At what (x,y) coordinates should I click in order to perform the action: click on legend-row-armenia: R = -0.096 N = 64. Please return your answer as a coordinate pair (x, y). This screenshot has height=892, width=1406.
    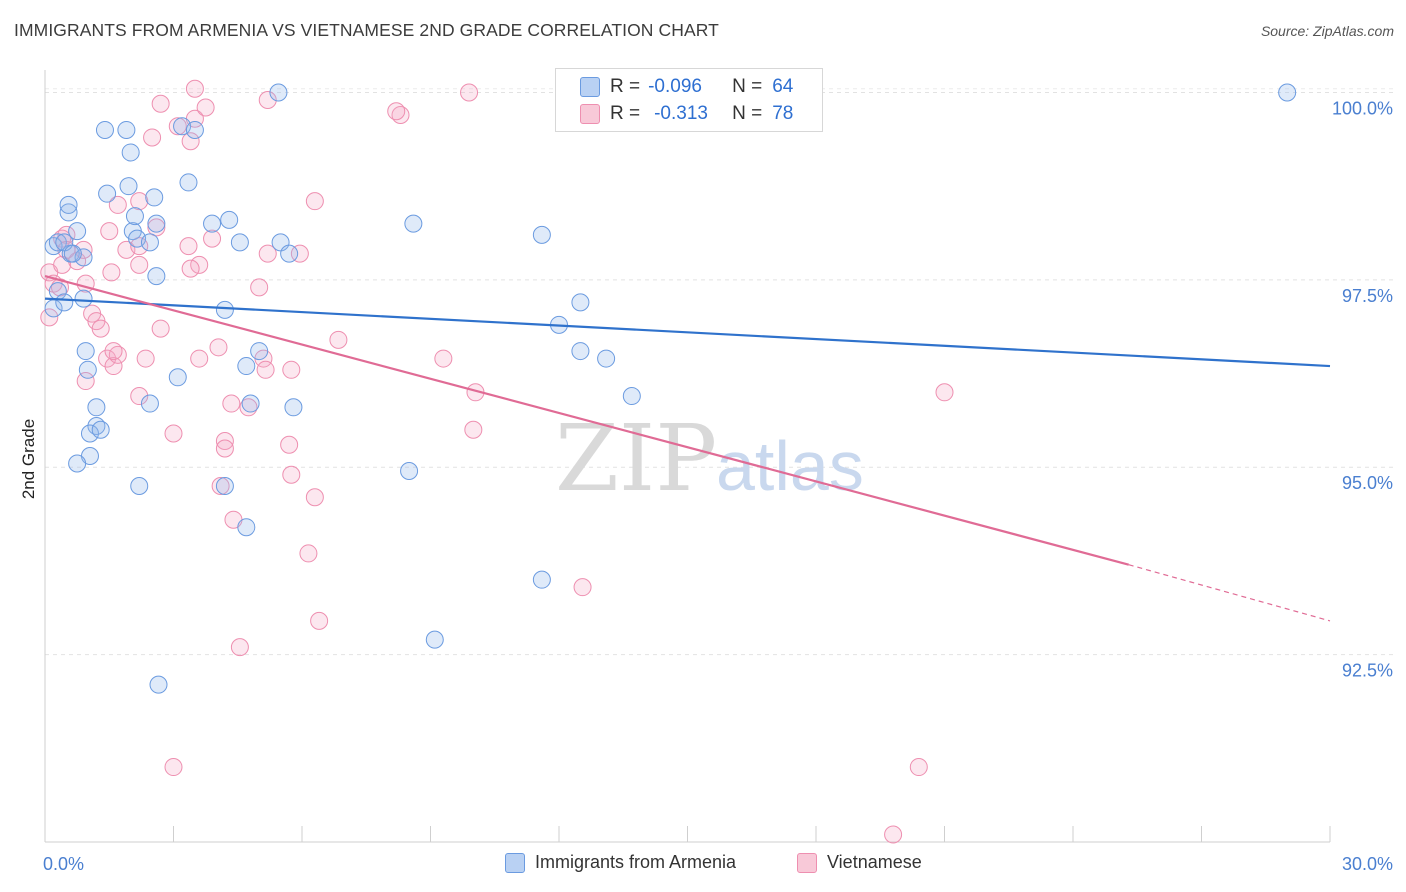
    Looking at the image, I should click on (686, 87).